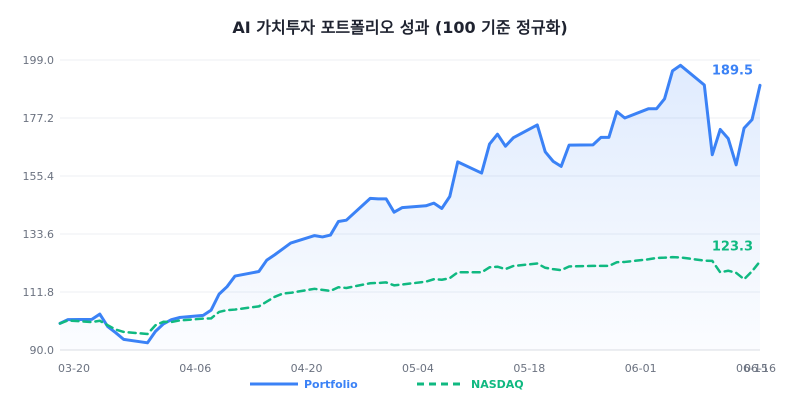  Describe the element at coordinates (497, 384) in the screenshot. I see `legend-label: NASDAQ` at that location.